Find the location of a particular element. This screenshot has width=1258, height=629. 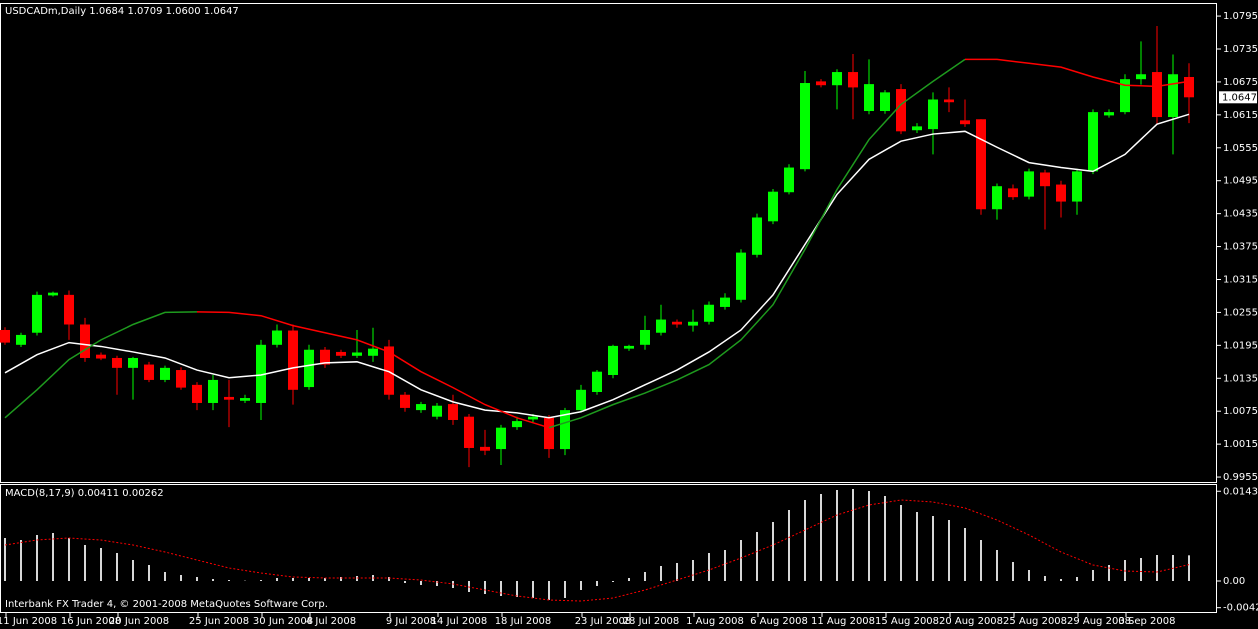

last-price-box is located at coordinates (1238, 97).